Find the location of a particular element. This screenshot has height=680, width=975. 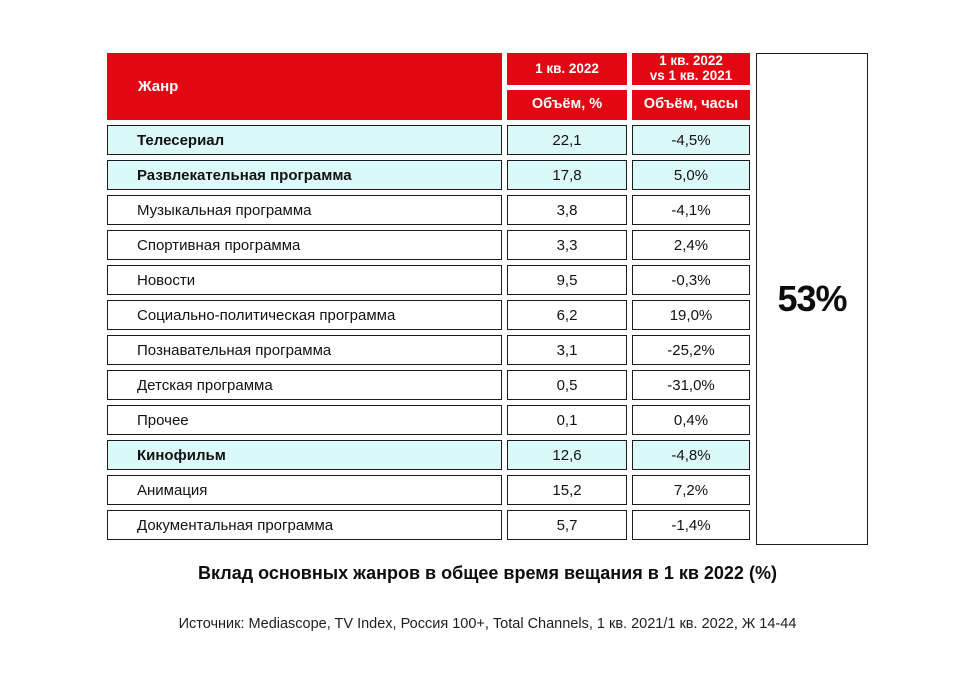

table-row: Телесериал 22,1 -4,5% is located at coordinates (428, 140).